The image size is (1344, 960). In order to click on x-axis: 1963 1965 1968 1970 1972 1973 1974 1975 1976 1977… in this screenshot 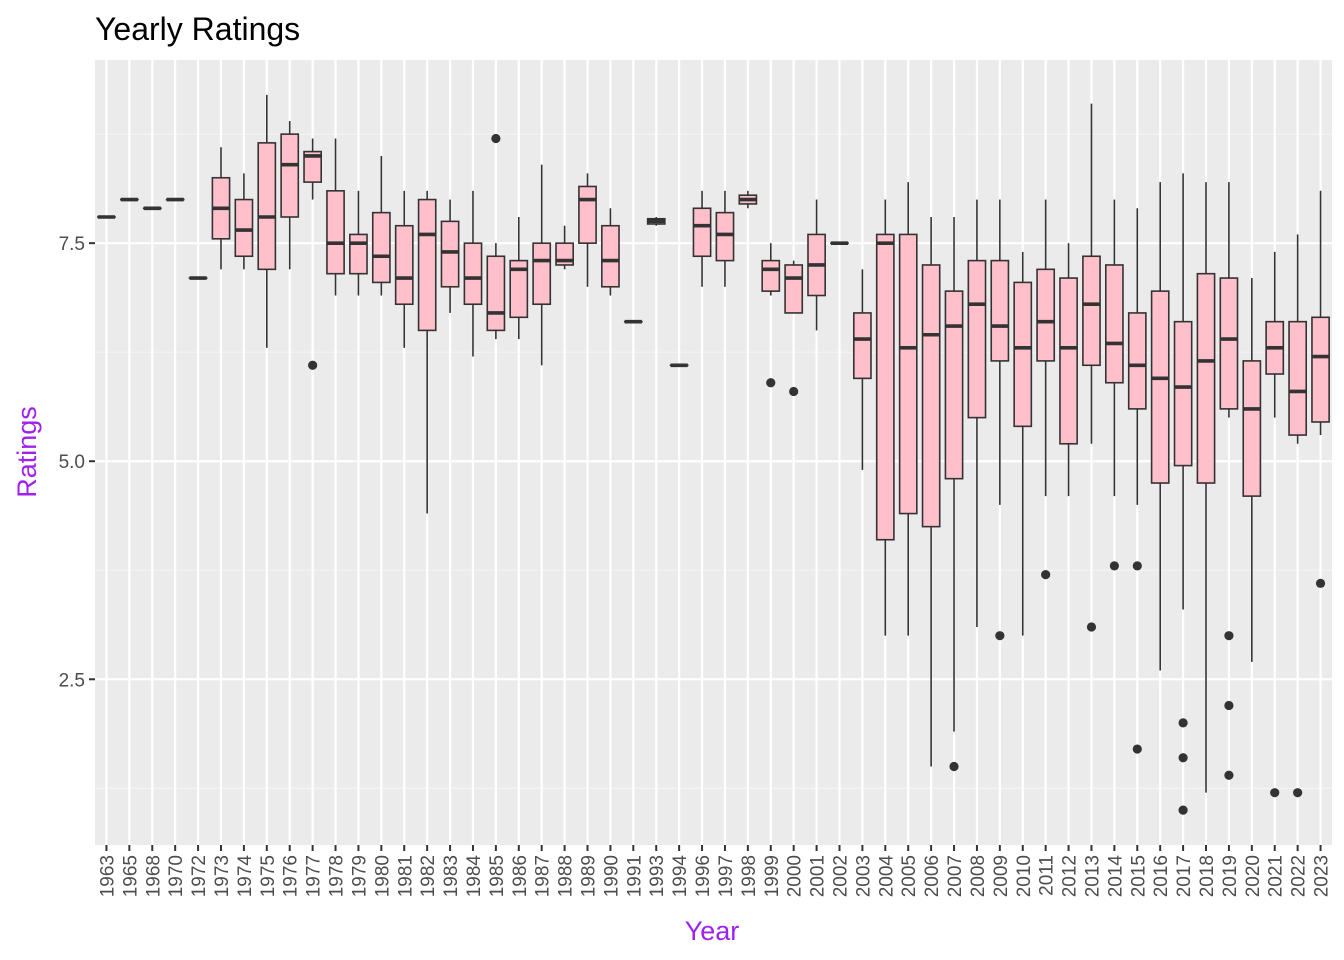, I will do `click(715, 871)`.